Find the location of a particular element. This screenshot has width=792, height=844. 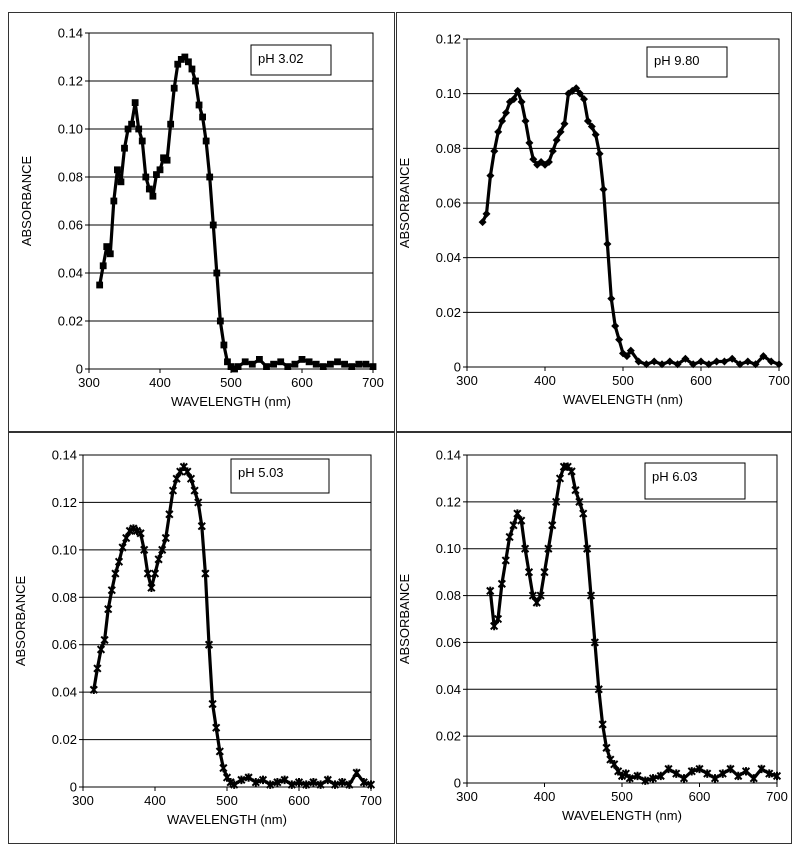

data-markers is located at coordinates (630, 226).